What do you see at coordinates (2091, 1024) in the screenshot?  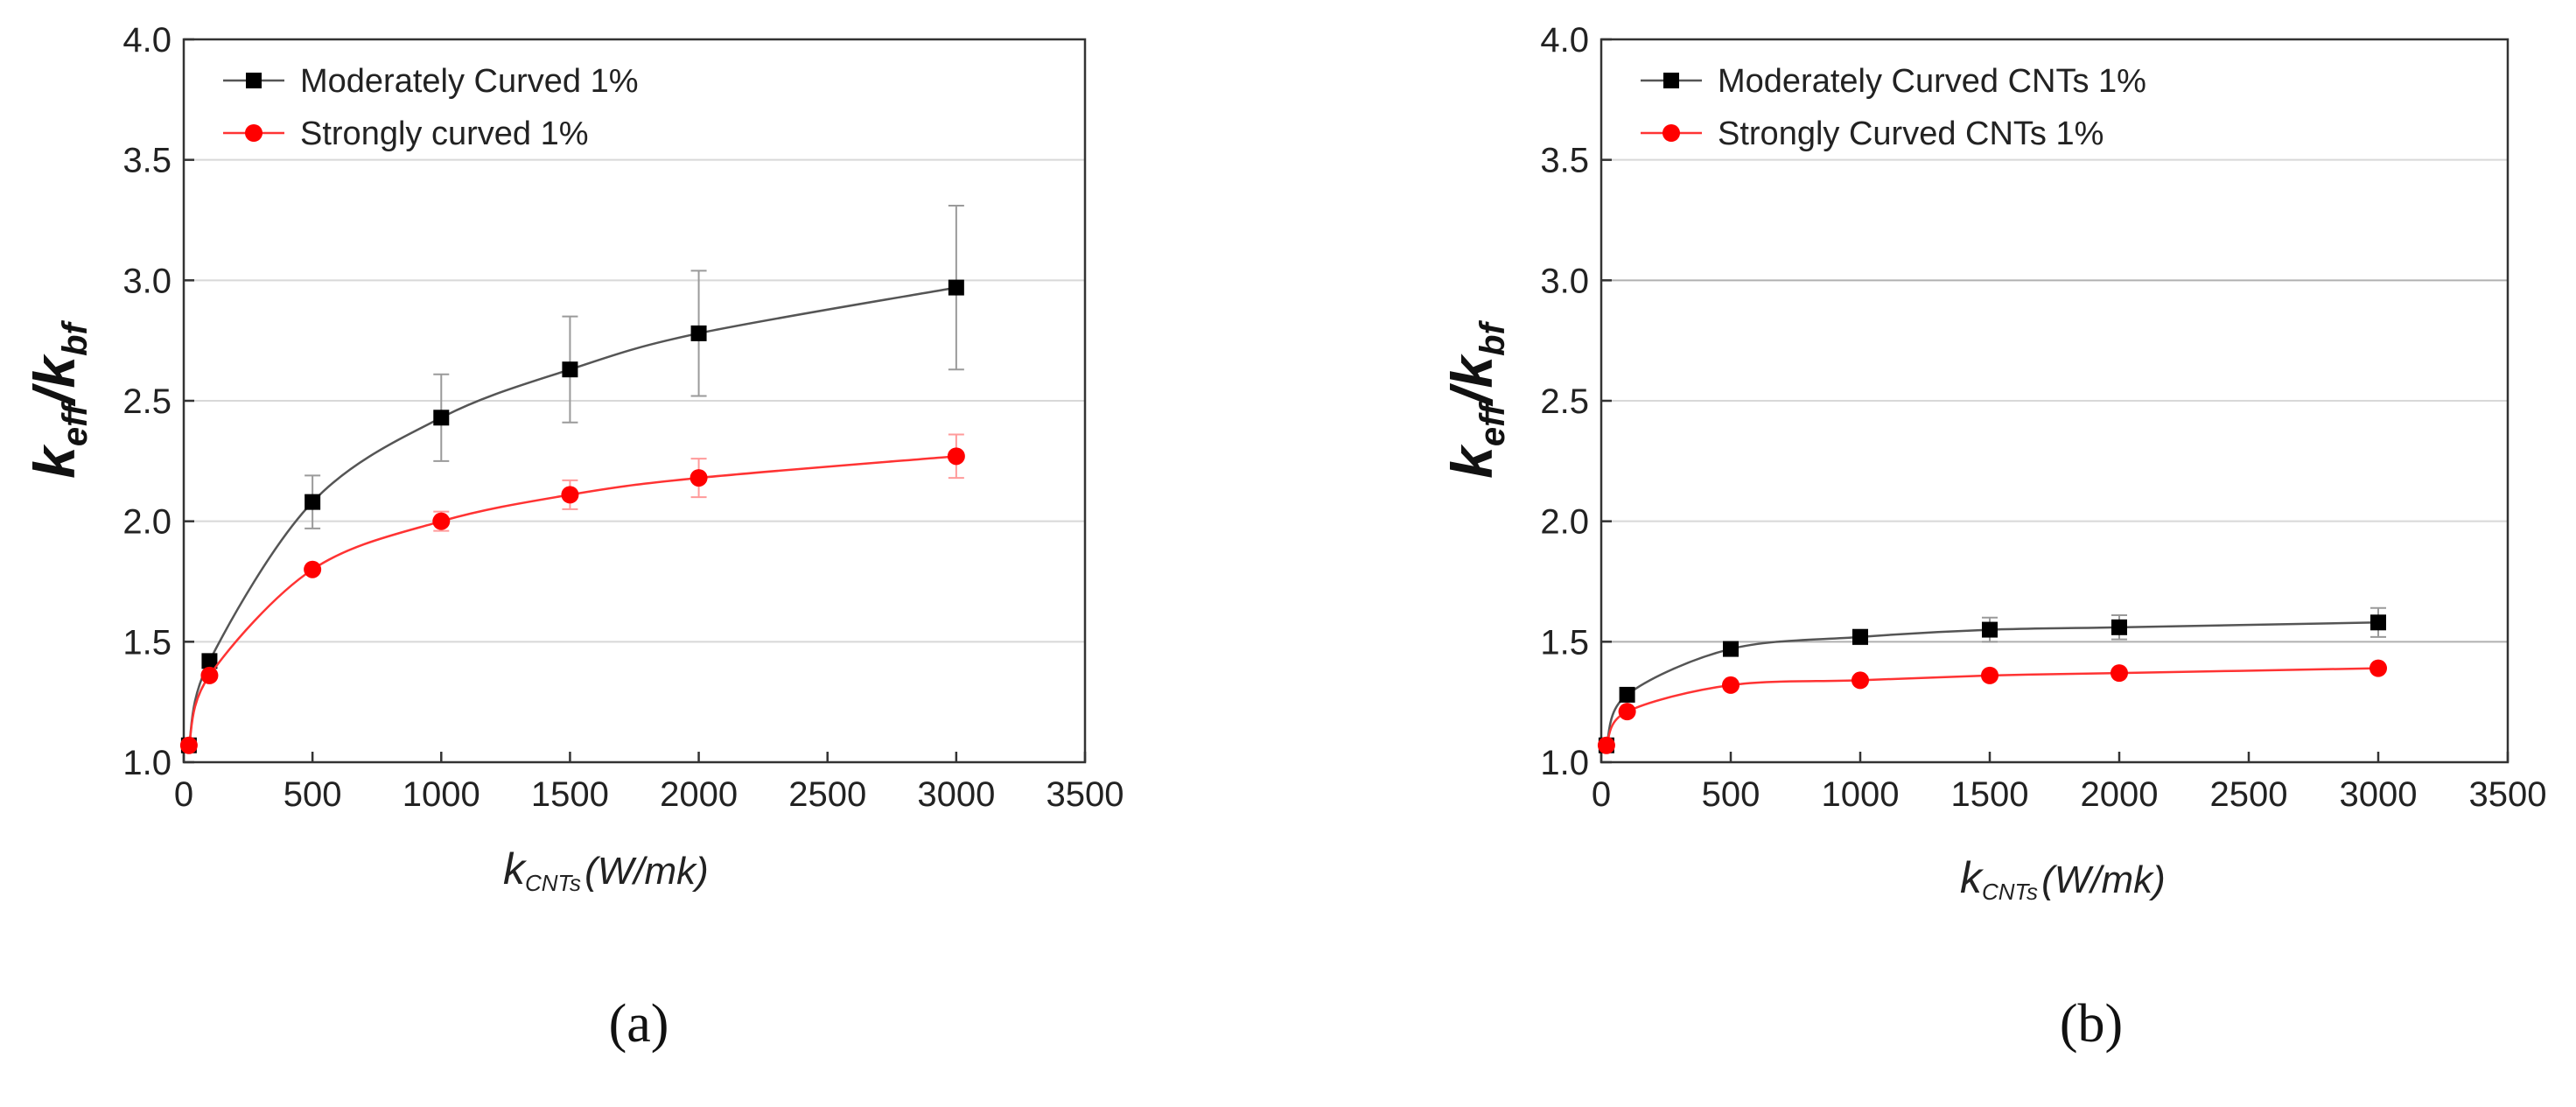 I see `panel-caption: (b)` at bounding box center [2091, 1024].